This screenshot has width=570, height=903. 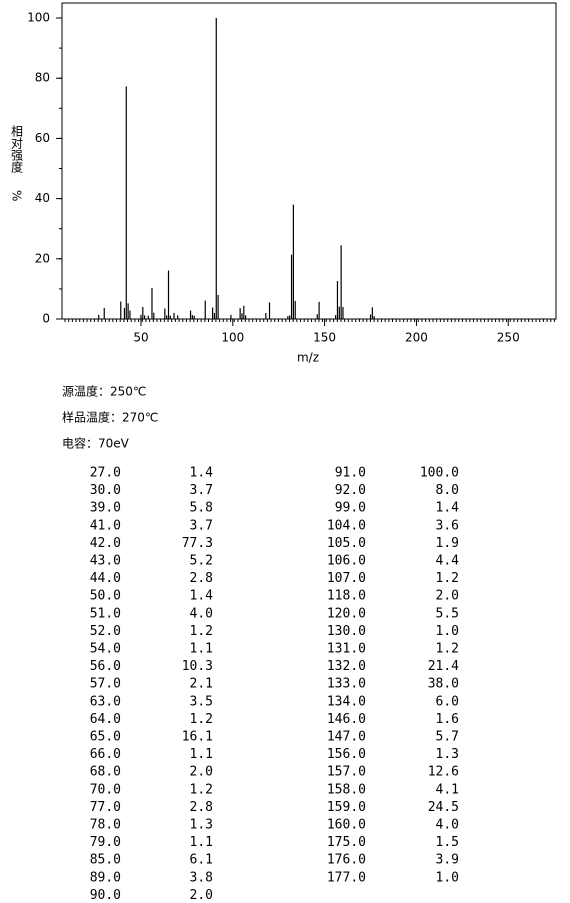 What do you see at coordinates (443, 772) in the screenshot?
I see `intensity-cell: 12.6` at bounding box center [443, 772].